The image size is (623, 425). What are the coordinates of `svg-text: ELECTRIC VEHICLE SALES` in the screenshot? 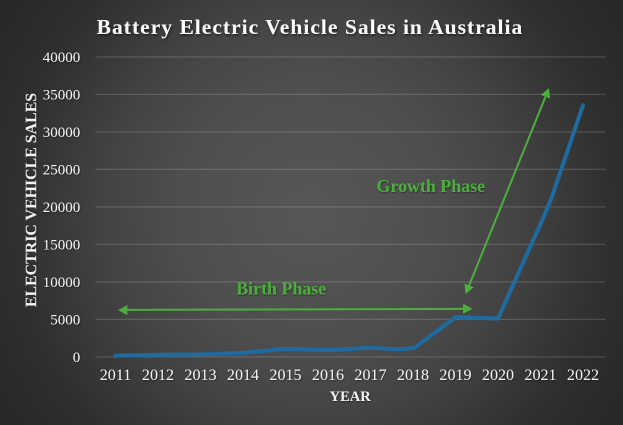 It's located at (31, 200).